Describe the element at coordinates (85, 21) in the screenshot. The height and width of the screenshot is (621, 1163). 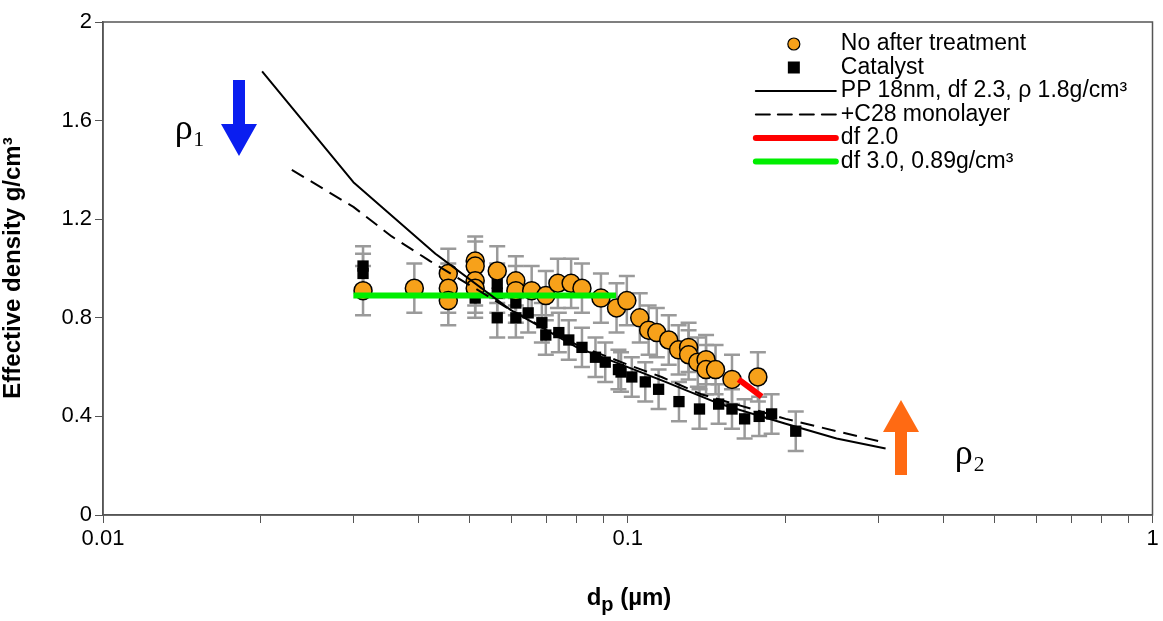
I see `y-tick-label: 2` at that location.